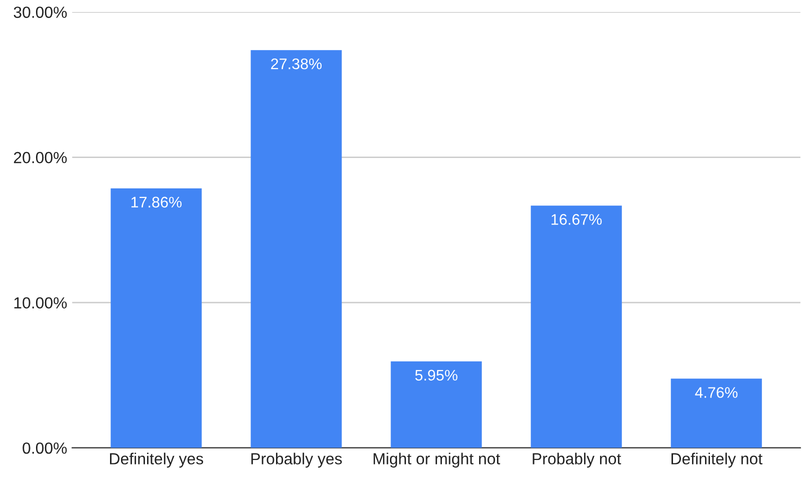 The height and width of the screenshot is (480, 802). What do you see at coordinates (716, 392) in the screenshot?
I see `data-label: 4.76%` at bounding box center [716, 392].